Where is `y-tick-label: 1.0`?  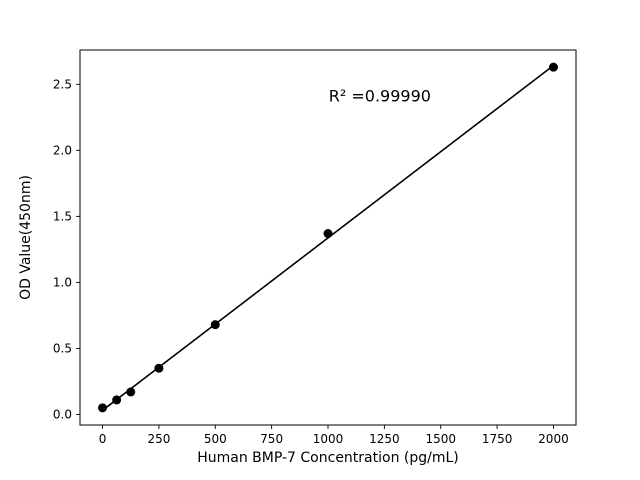
y-tick-label: 1.0 is located at coordinates (62, 282).